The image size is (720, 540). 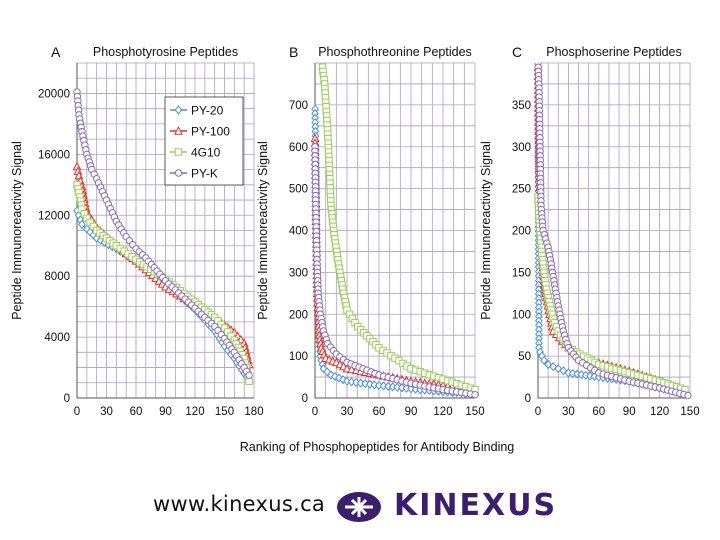 What do you see at coordinates (54, 216) in the screenshot?
I see `y-tick-label: 12000` at bounding box center [54, 216].